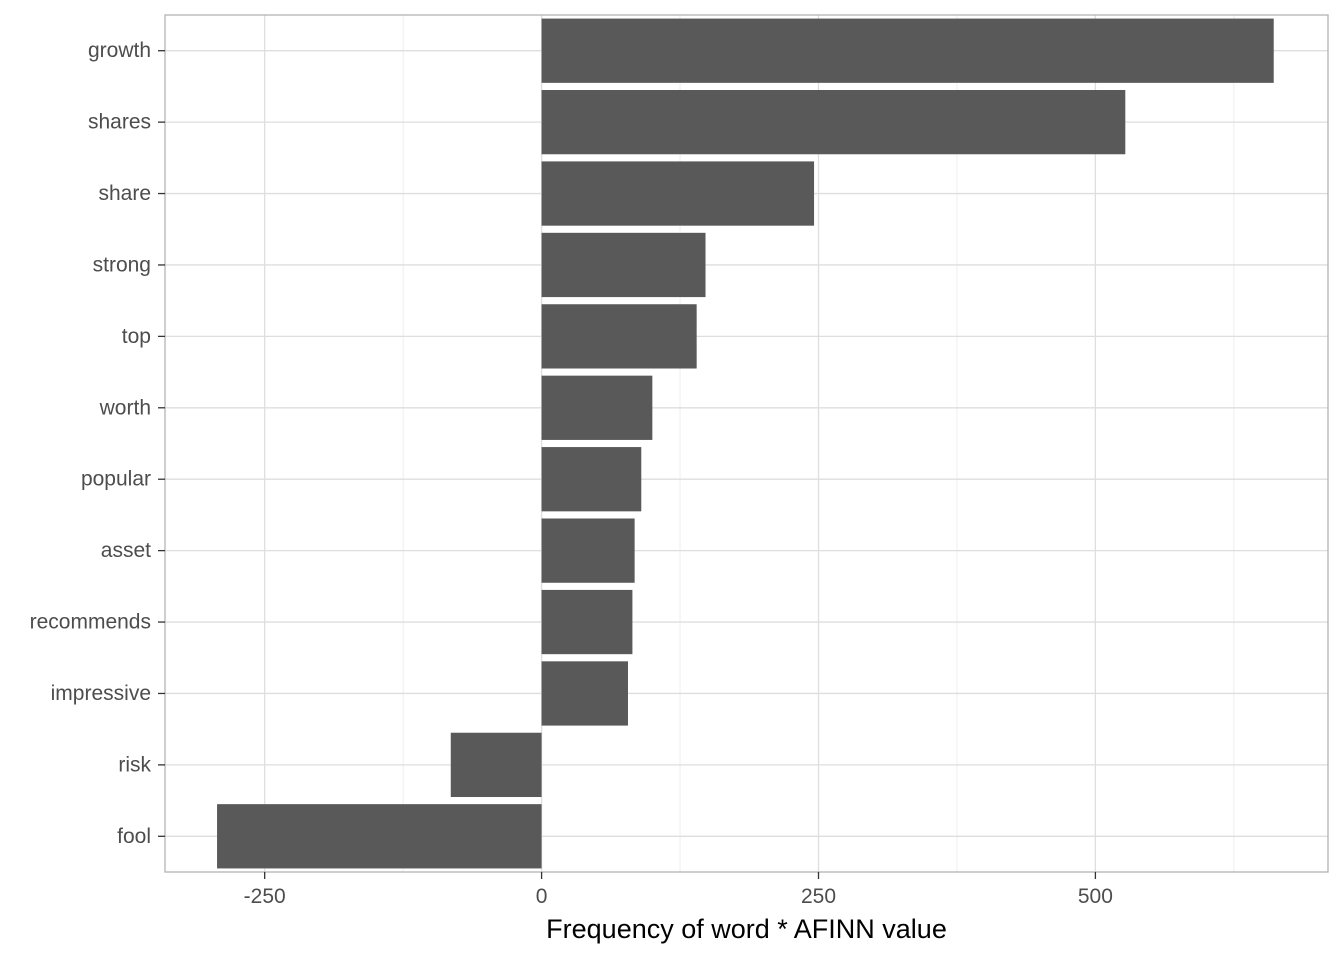 The width and height of the screenshot is (1344, 960). What do you see at coordinates (591, 479) in the screenshot?
I see `bar-popular` at bounding box center [591, 479].